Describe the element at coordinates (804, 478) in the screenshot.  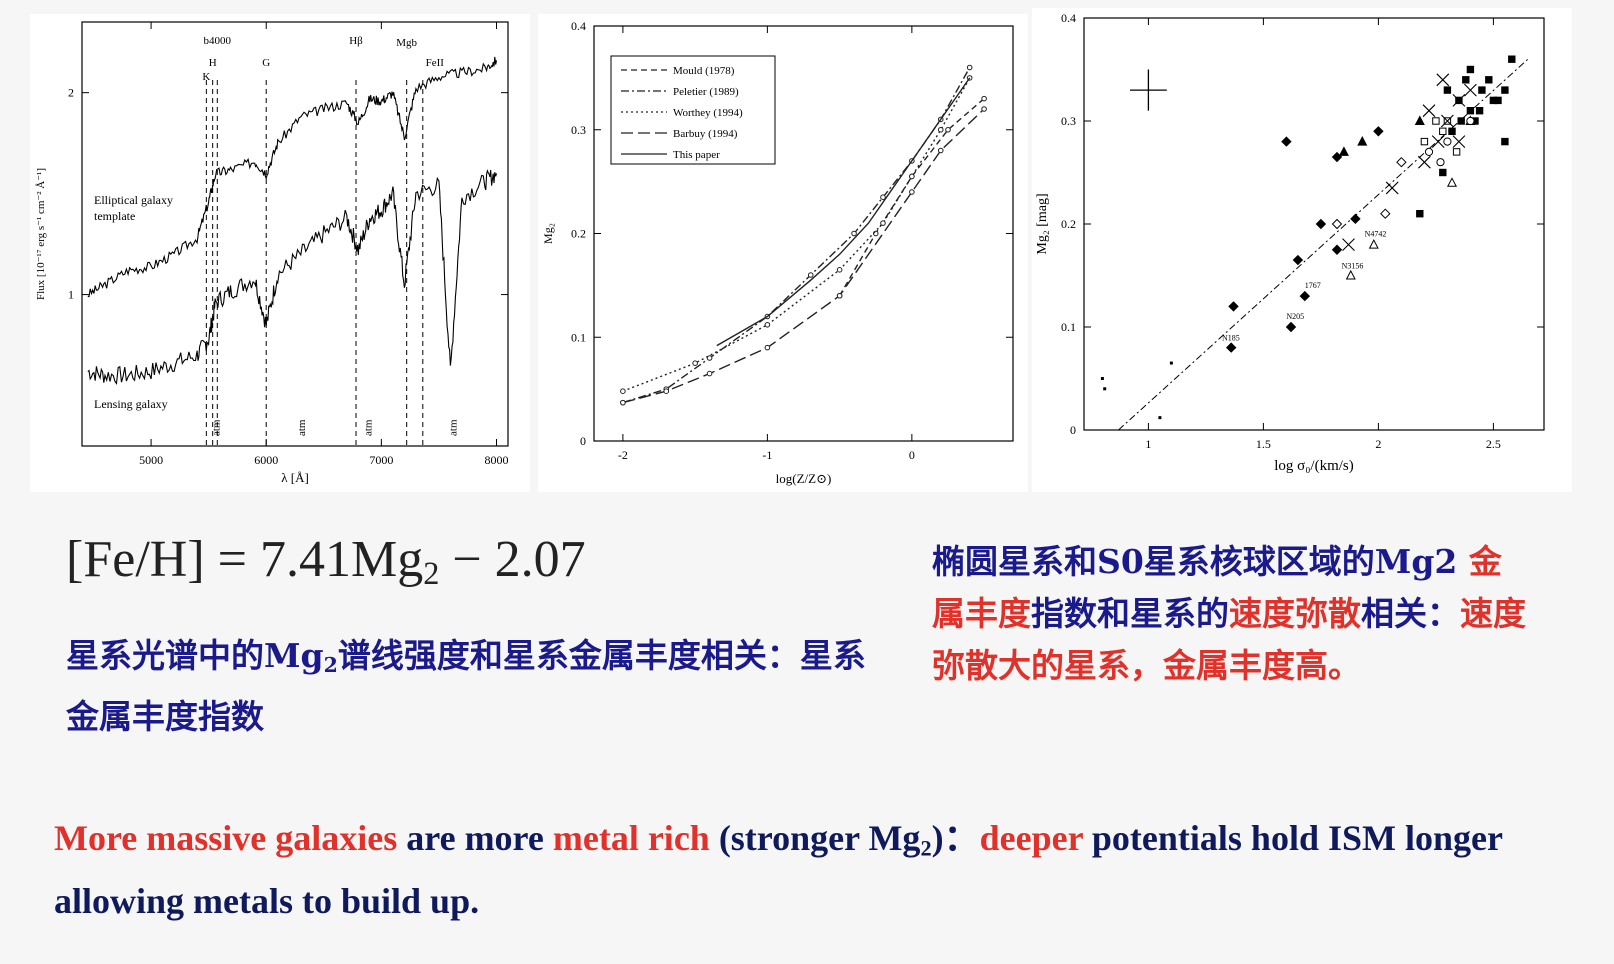
I see `x-axis-label: log(Z/Z⊙)` at that location.